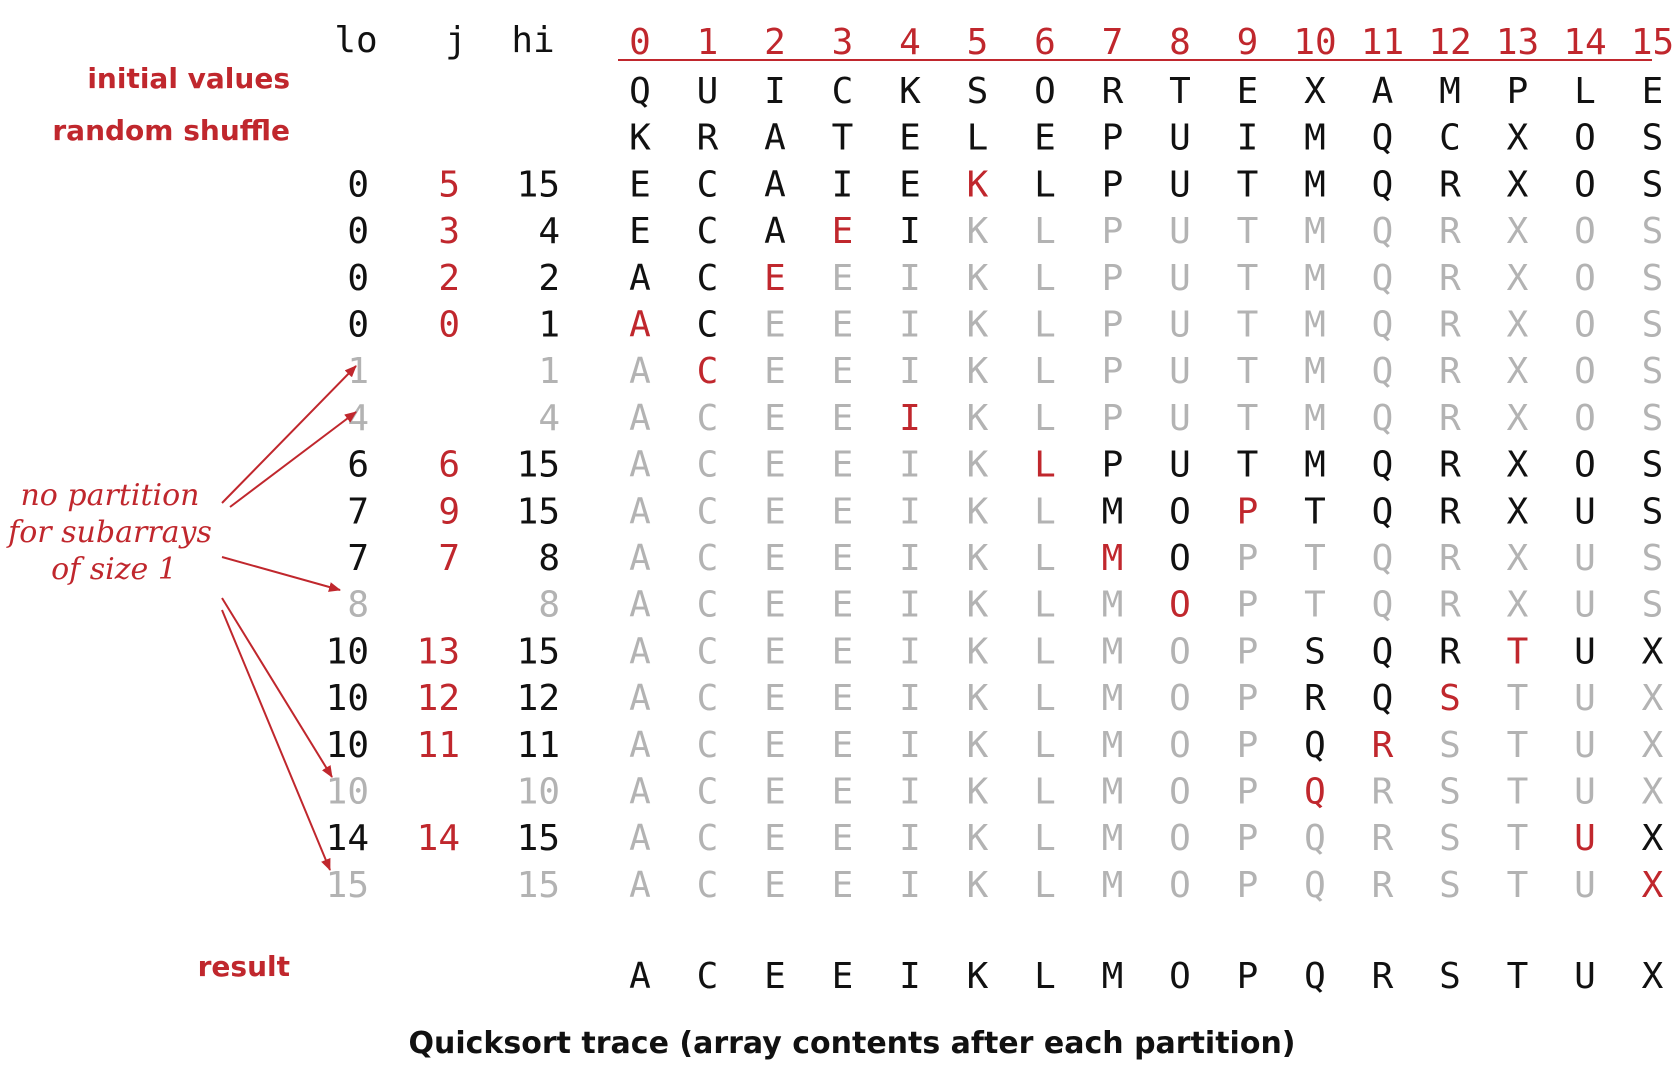 This screenshot has width=1678, height=1070. What do you see at coordinates (358, 184) in the screenshot?
I see `lo-value: 0` at bounding box center [358, 184].